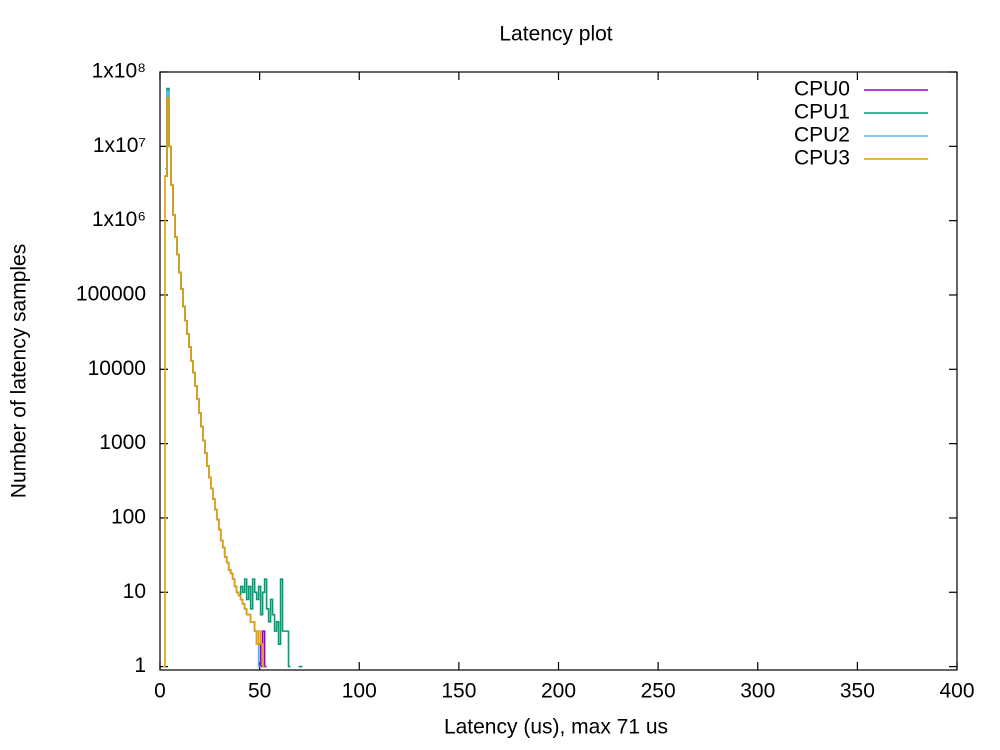  Describe the element at coordinates (822, 158) in the screenshot. I see `legend-label: CPU3` at that location.